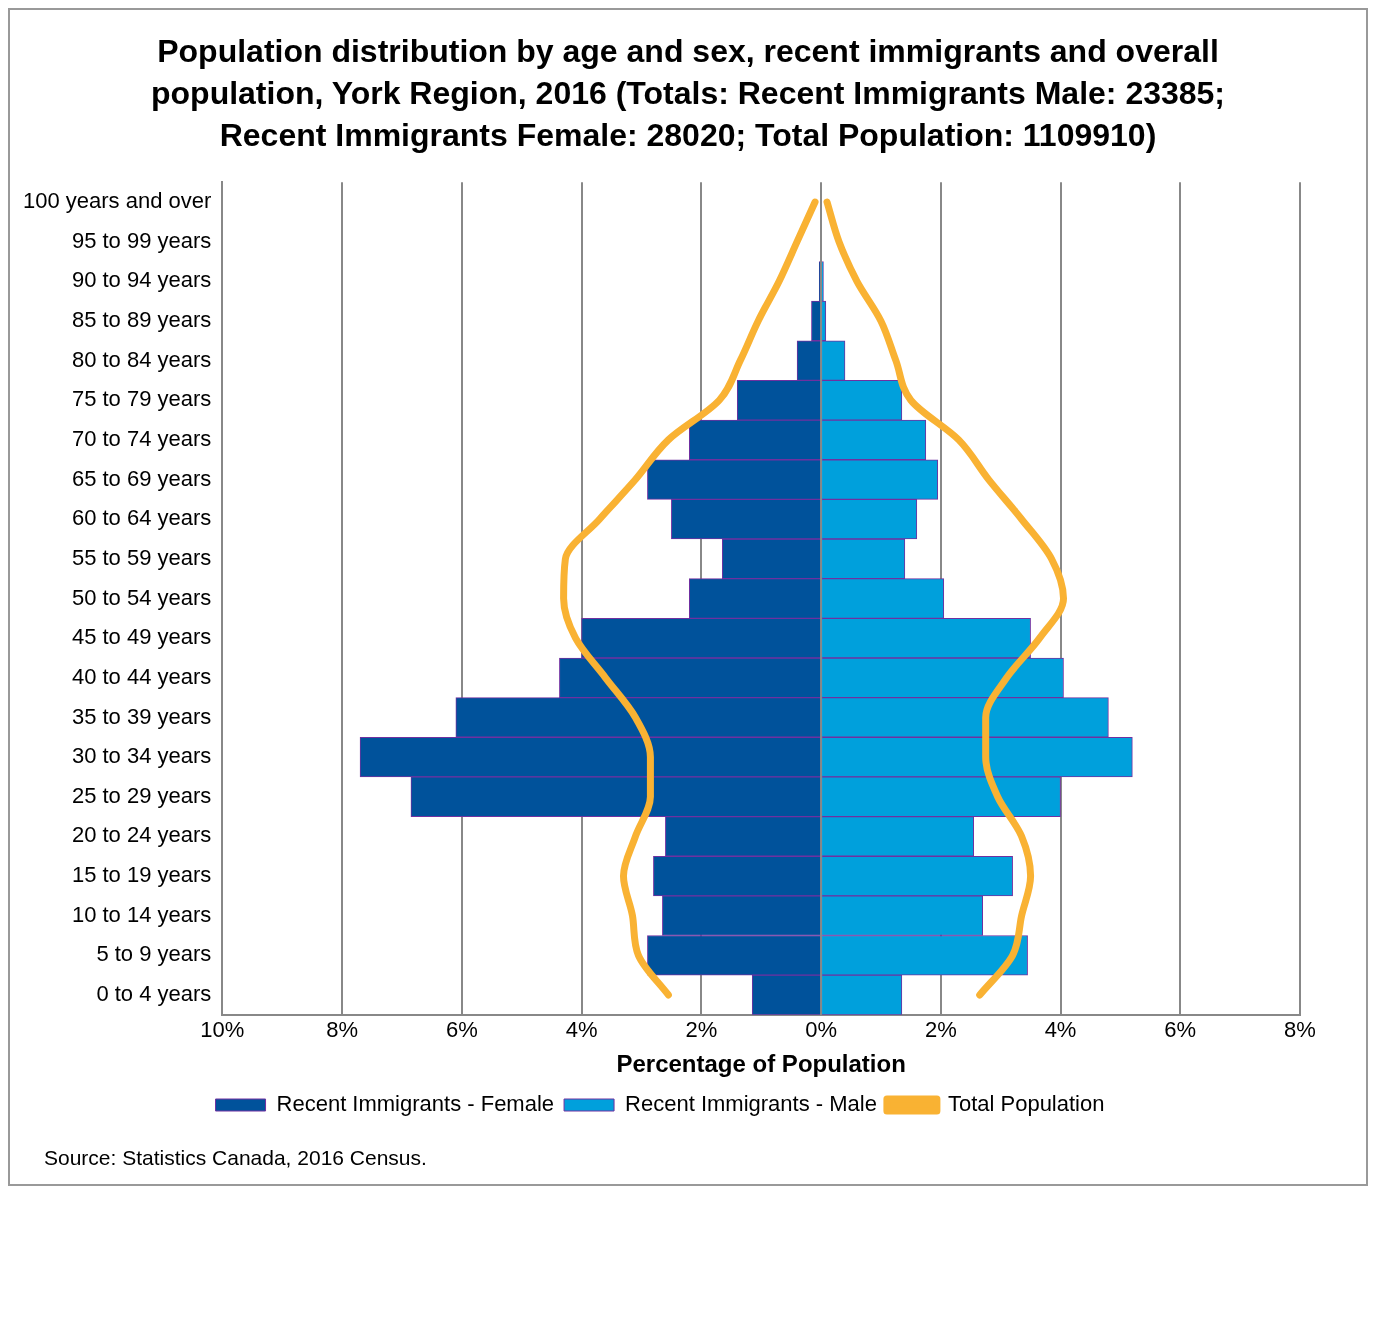 Image resolution: width=1383 pixels, height=1328 pixels. What do you see at coordinates (141, 320) in the screenshot?
I see `y-tick-label: 85 to 89 years` at bounding box center [141, 320].